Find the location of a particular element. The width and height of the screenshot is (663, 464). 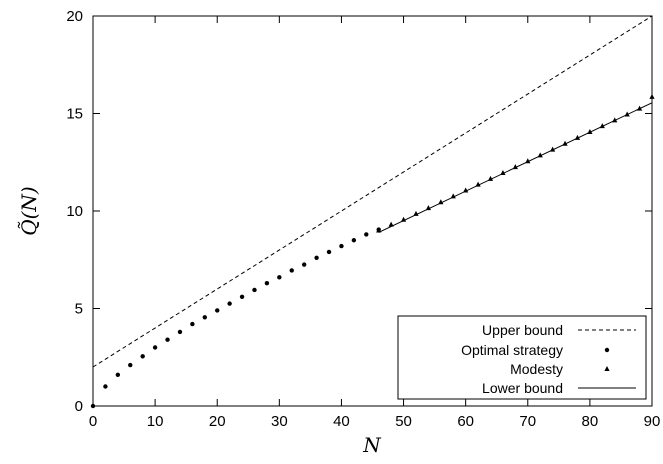

series-line is located at coordinates (515, 167).